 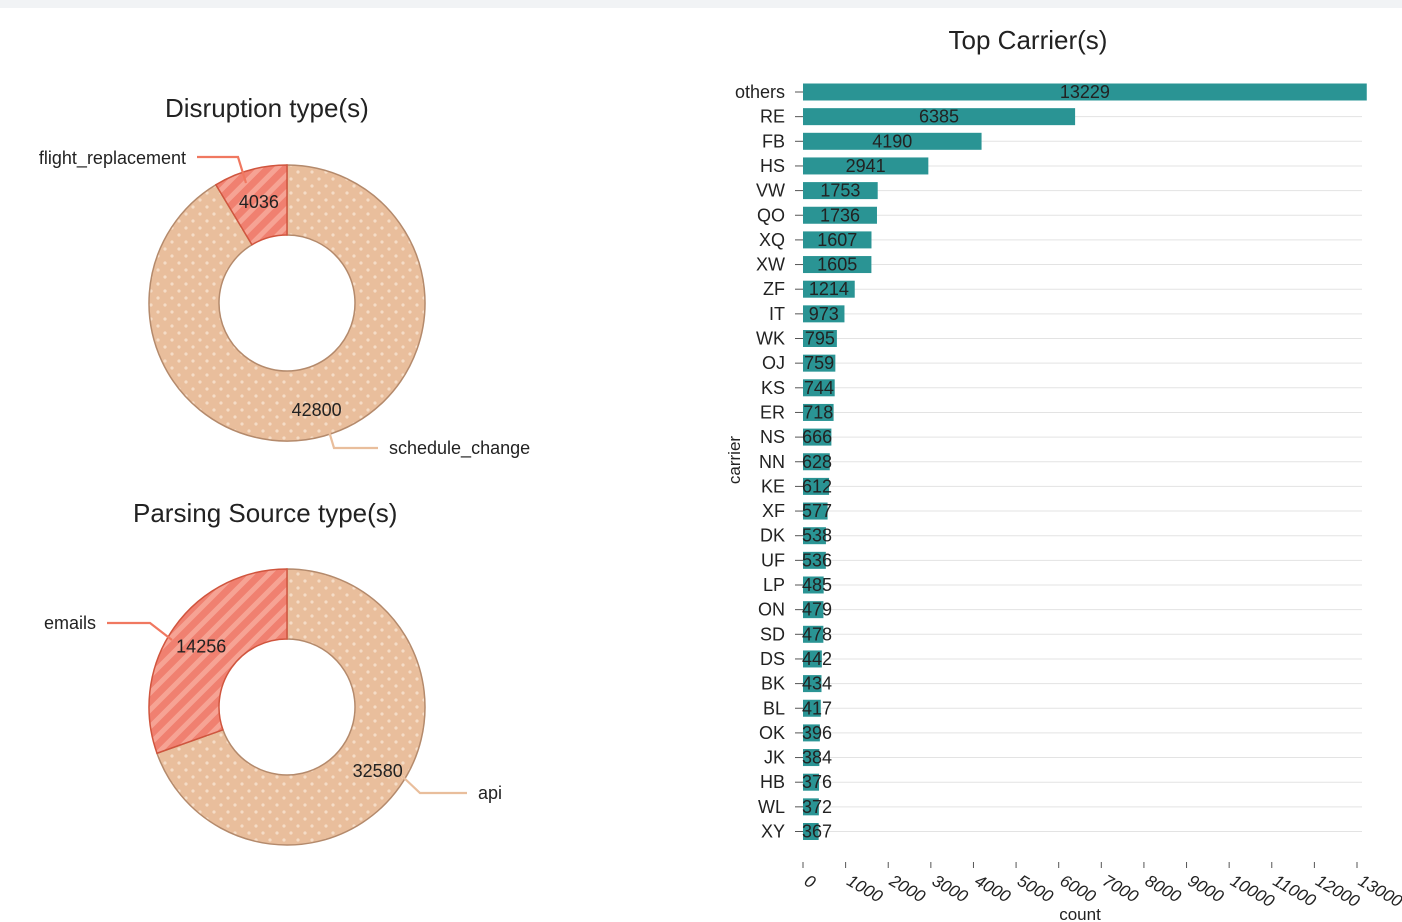 I want to click on bar-er, so click(x=818, y=412).